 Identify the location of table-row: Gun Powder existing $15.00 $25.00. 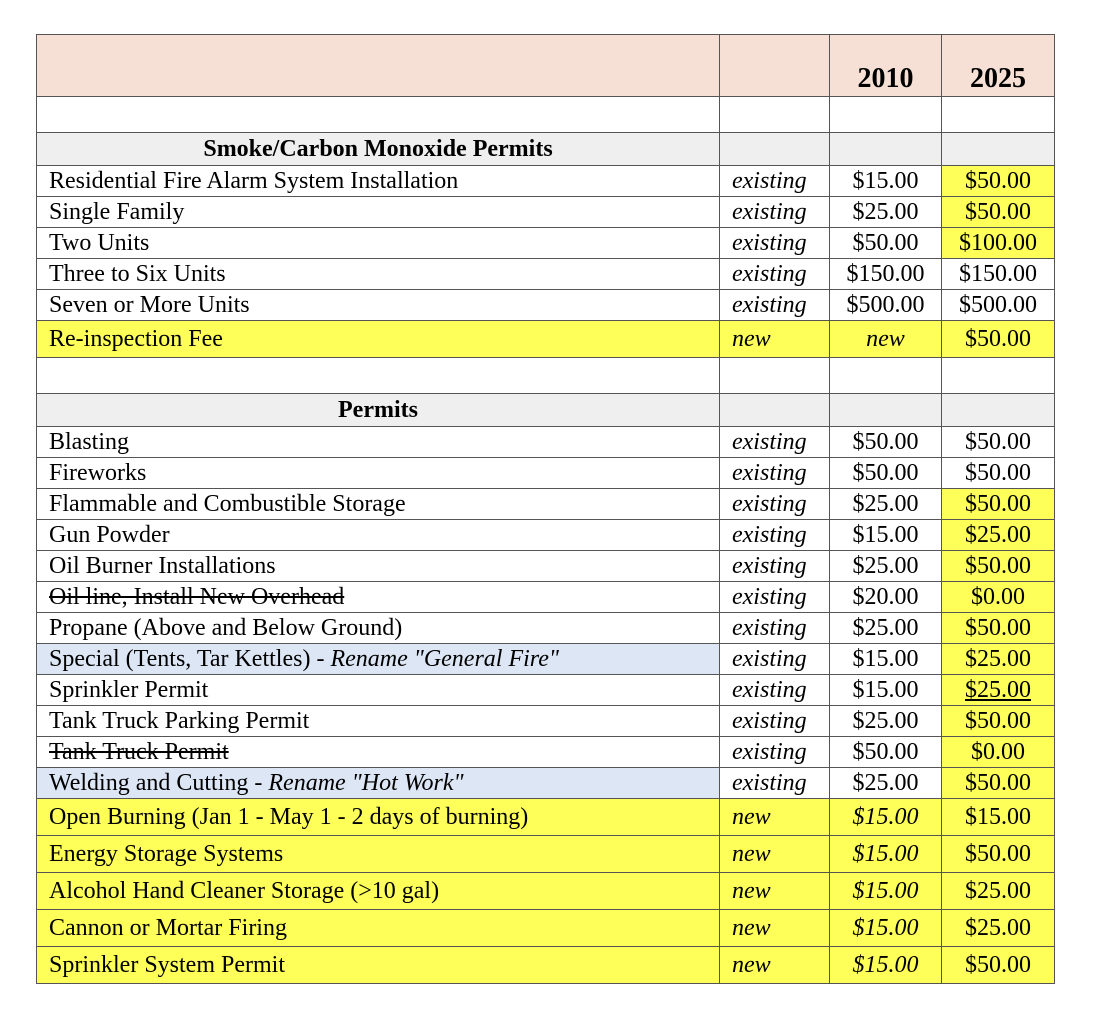
(545, 535).